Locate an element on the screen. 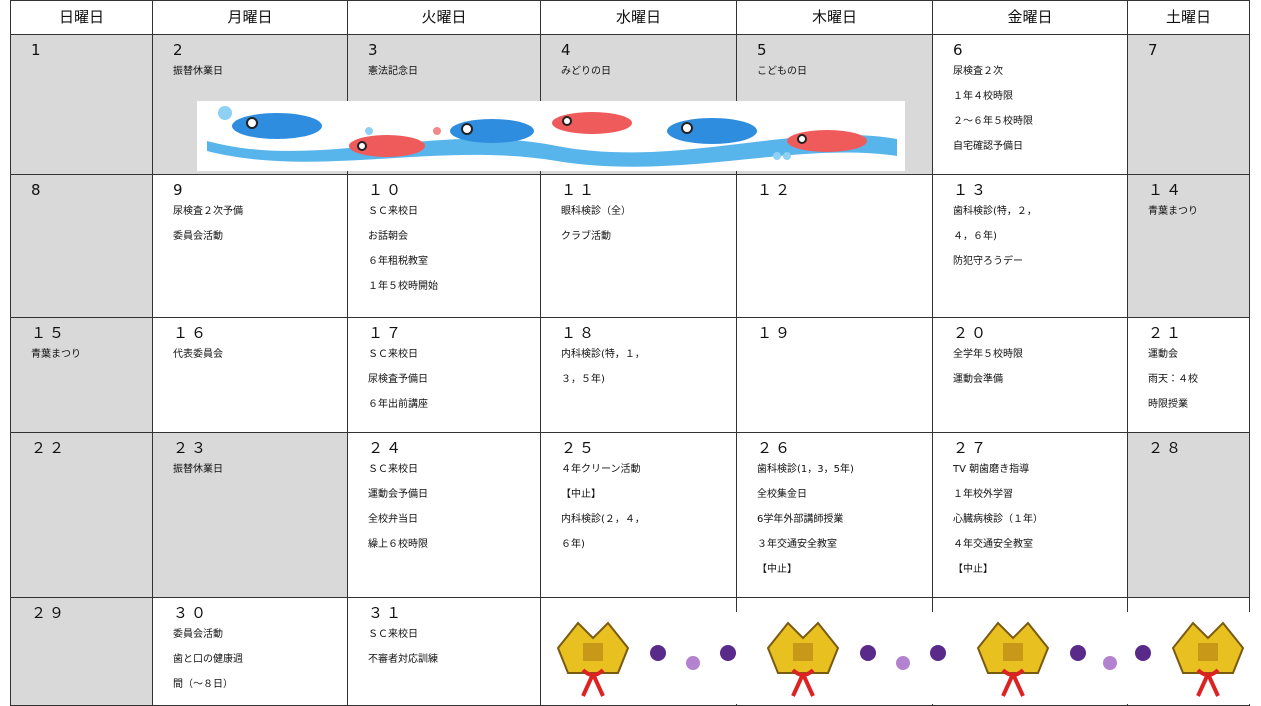  event-text: 間（～８日） is located at coordinates (203, 684).